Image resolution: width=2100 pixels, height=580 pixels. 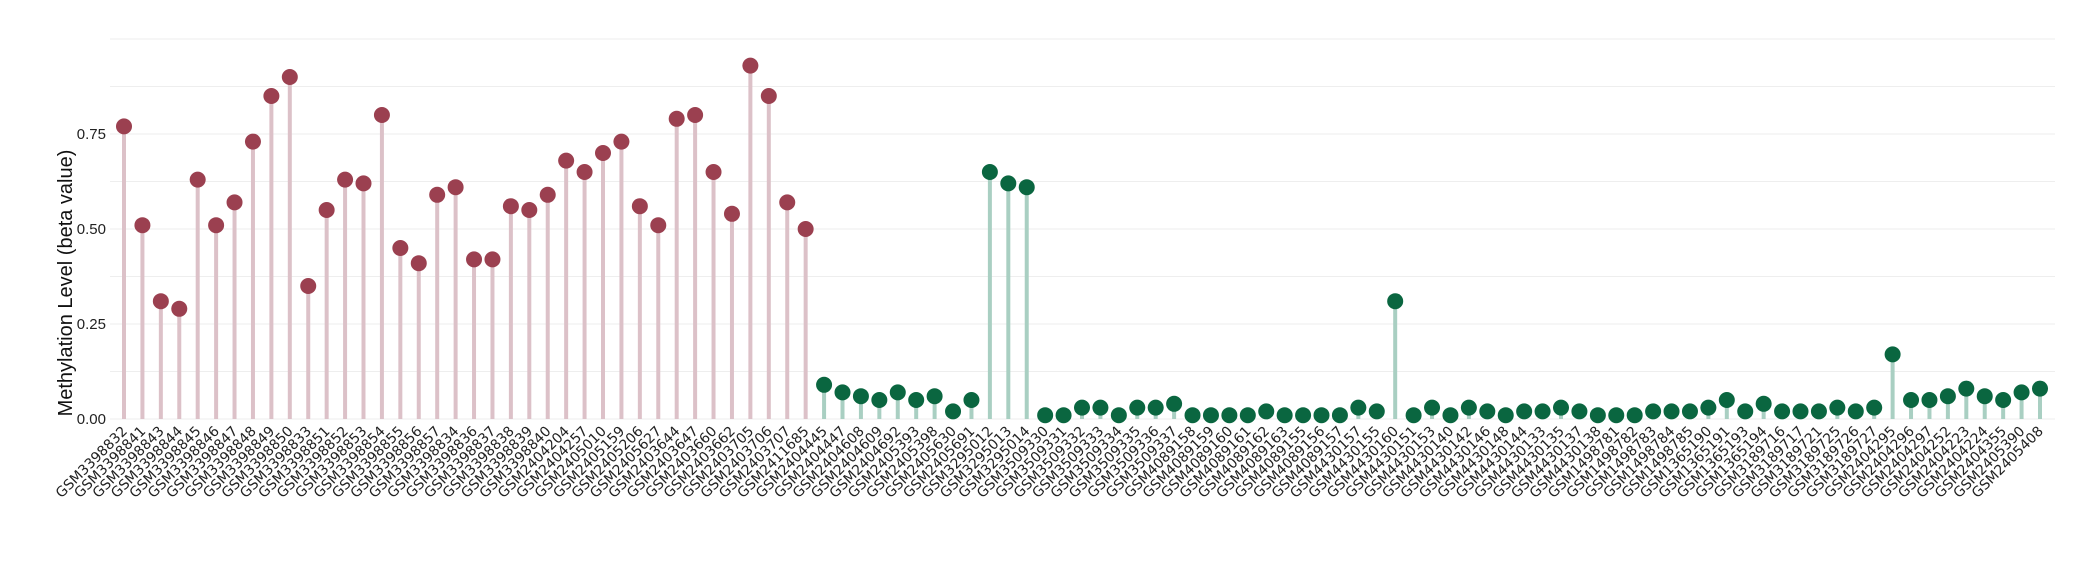 I want to click on y-axis: 0.00 0.25 0.50 0.75, so click(x=91, y=277).